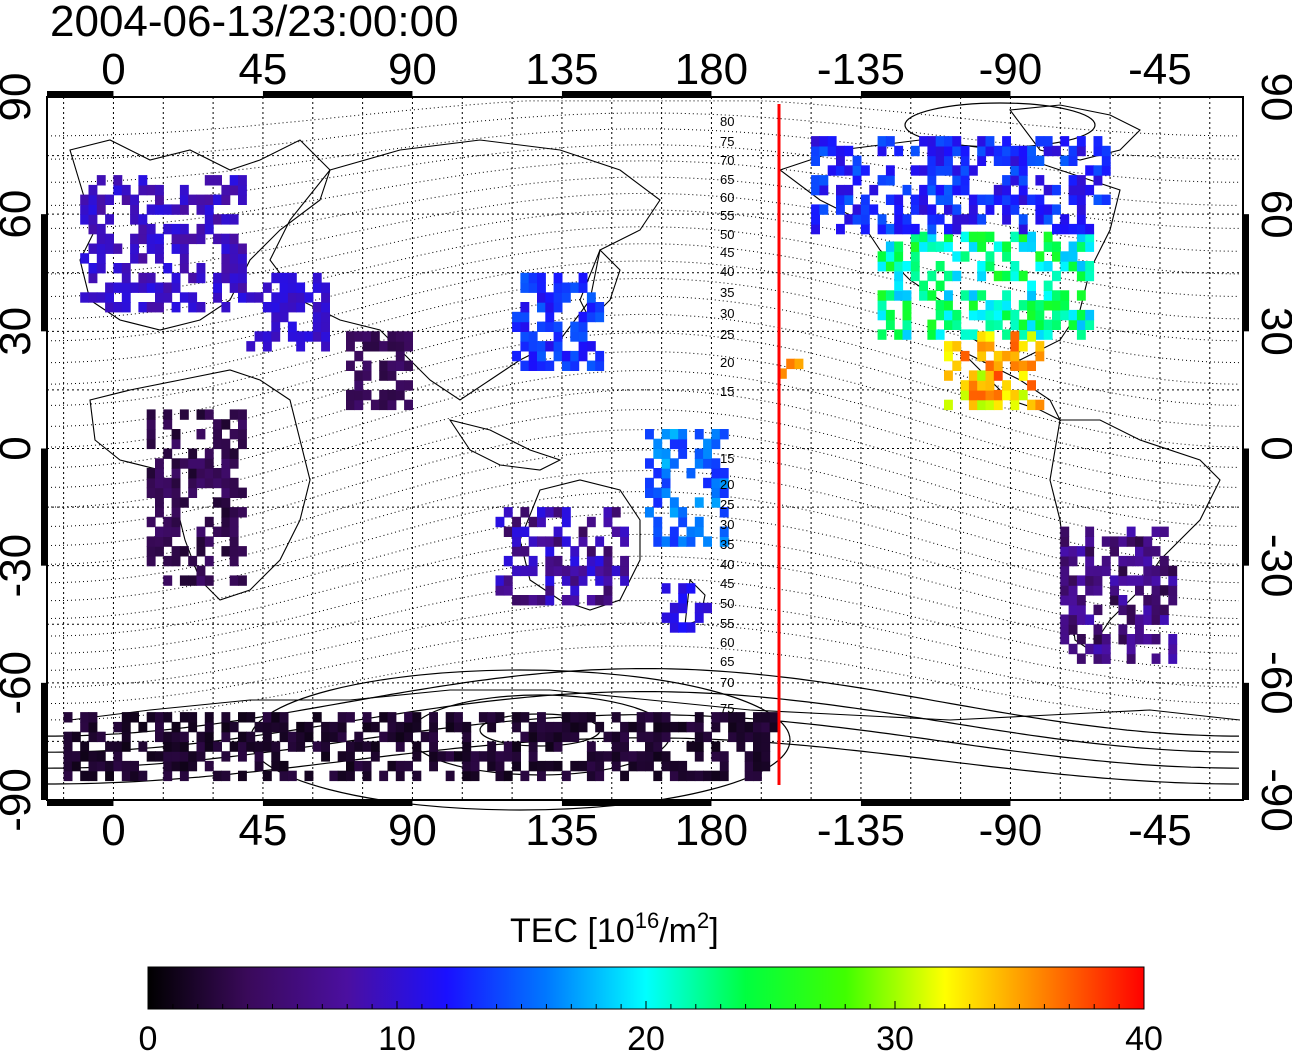 This screenshot has width=1292, height=1057. Describe the element at coordinates (1006, 356) in the screenshot. I see `tec-cell-gulf-mexico` at that location.